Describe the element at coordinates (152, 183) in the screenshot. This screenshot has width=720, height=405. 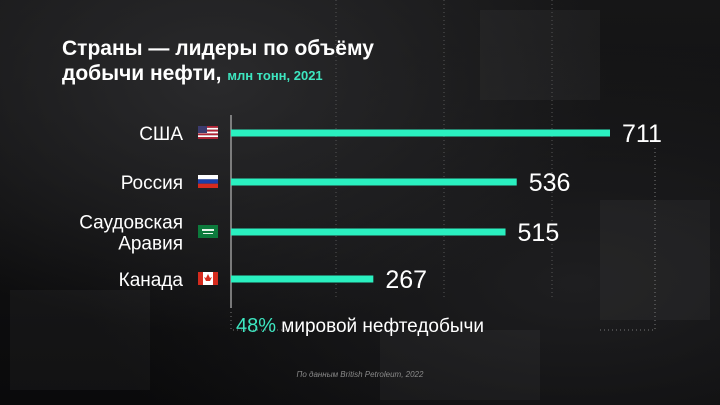
I see `category-label-1: Россия` at that location.